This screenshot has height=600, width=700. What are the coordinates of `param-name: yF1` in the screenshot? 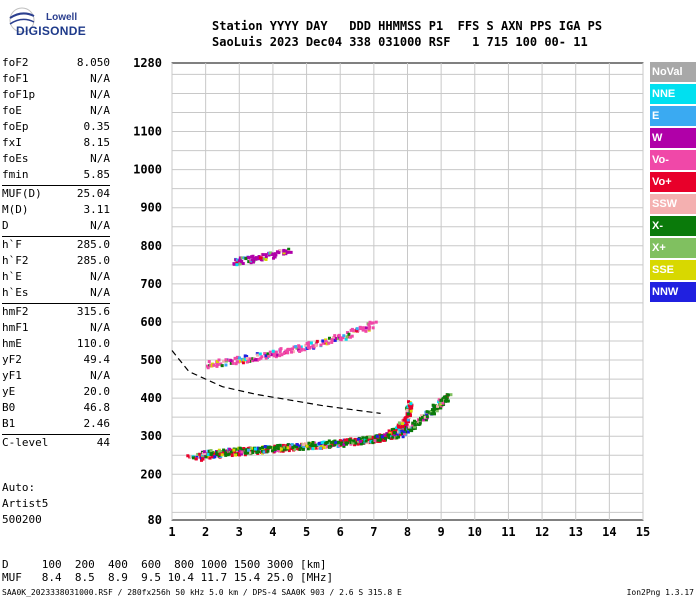 It's located at (12, 375).